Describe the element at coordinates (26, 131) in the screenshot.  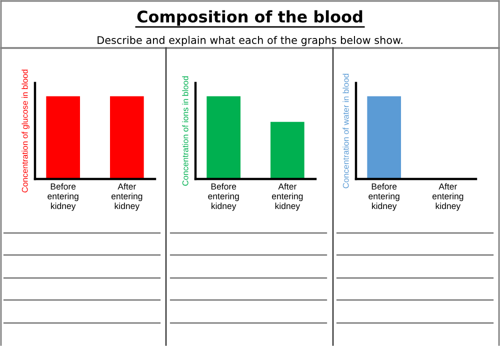
I see `y-axis-title: Concentration of glucose in blood` at that location.